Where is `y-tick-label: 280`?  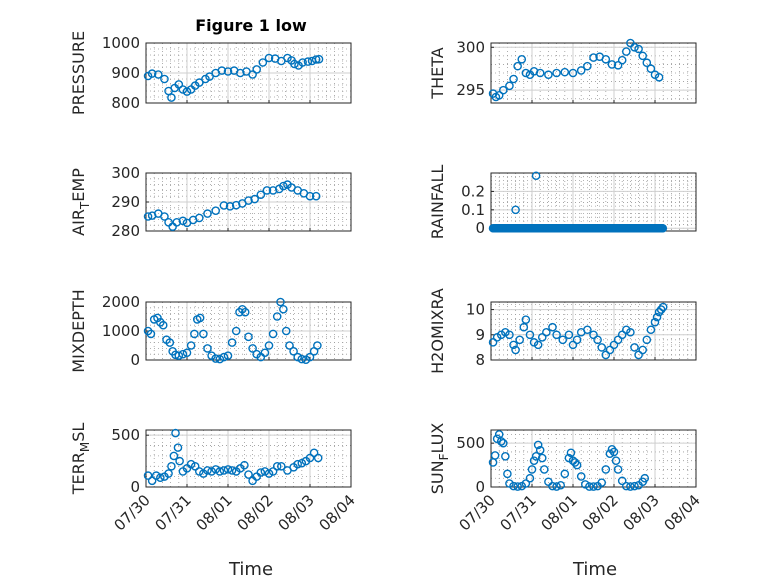
y-tick-label: 280 is located at coordinates (125, 231).